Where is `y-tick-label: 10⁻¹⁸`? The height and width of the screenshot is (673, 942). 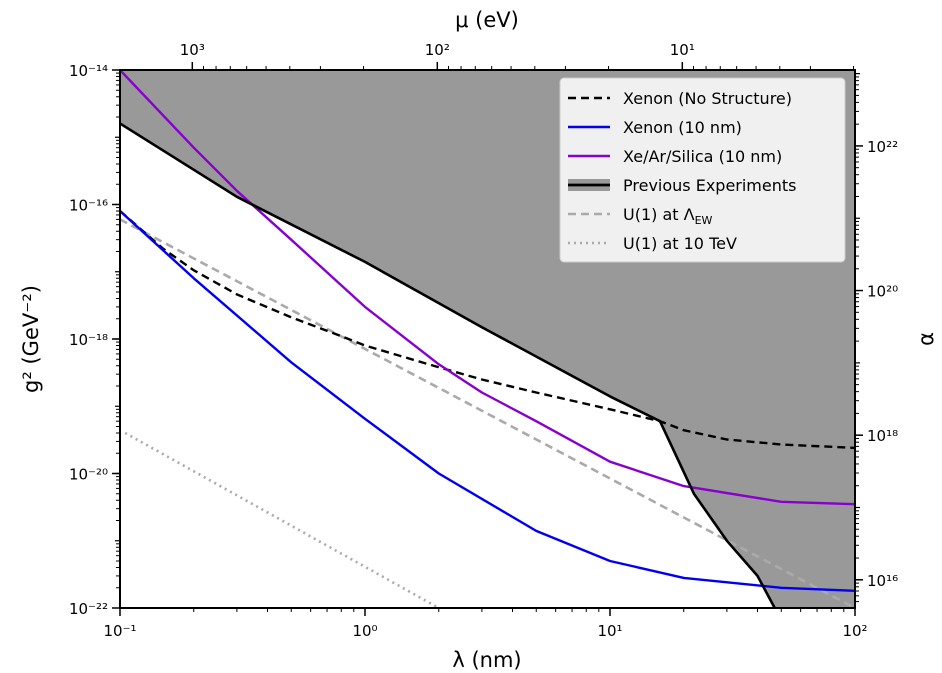 y-tick-label: 10⁻¹⁸ is located at coordinates (88, 340).